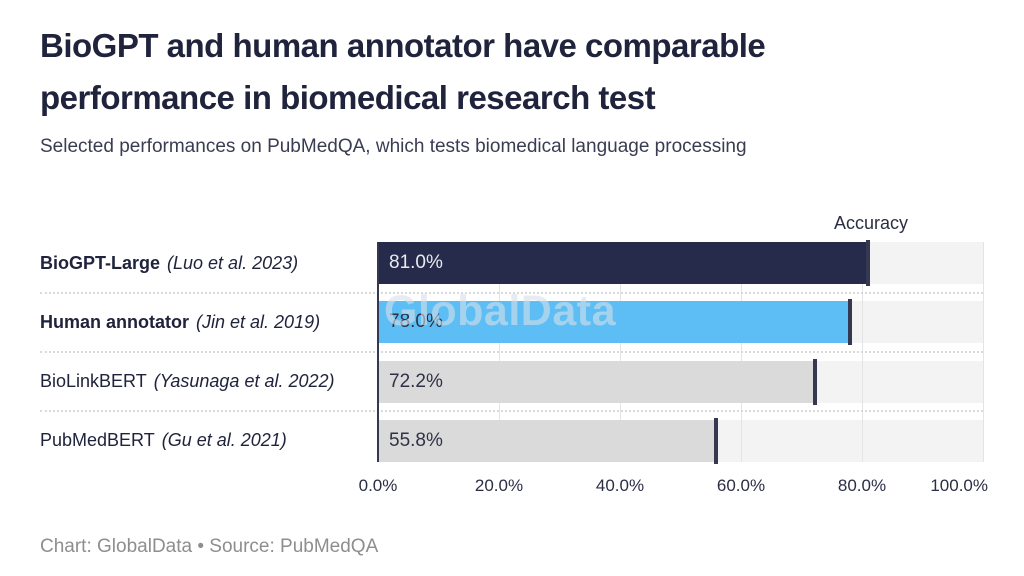 This screenshot has width=1024, height=576. I want to click on chart-source-note: Chart: GlobalData • Source: PubMedQA, so click(209, 546).